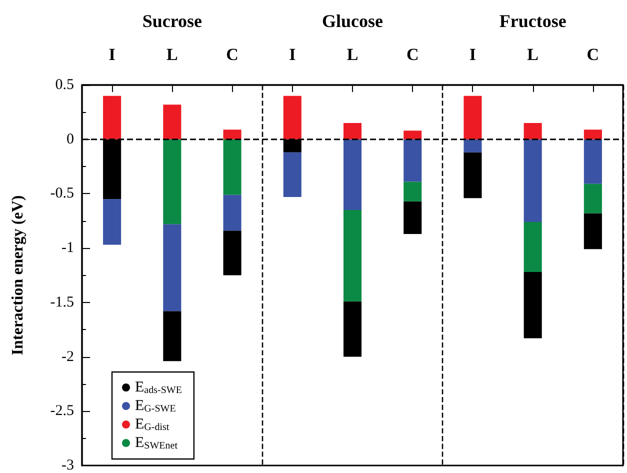 The width and height of the screenshot is (627, 473). Describe the element at coordinates (62, 194) in the screenshot. I see `y-tick-label: -0.5` at that location.